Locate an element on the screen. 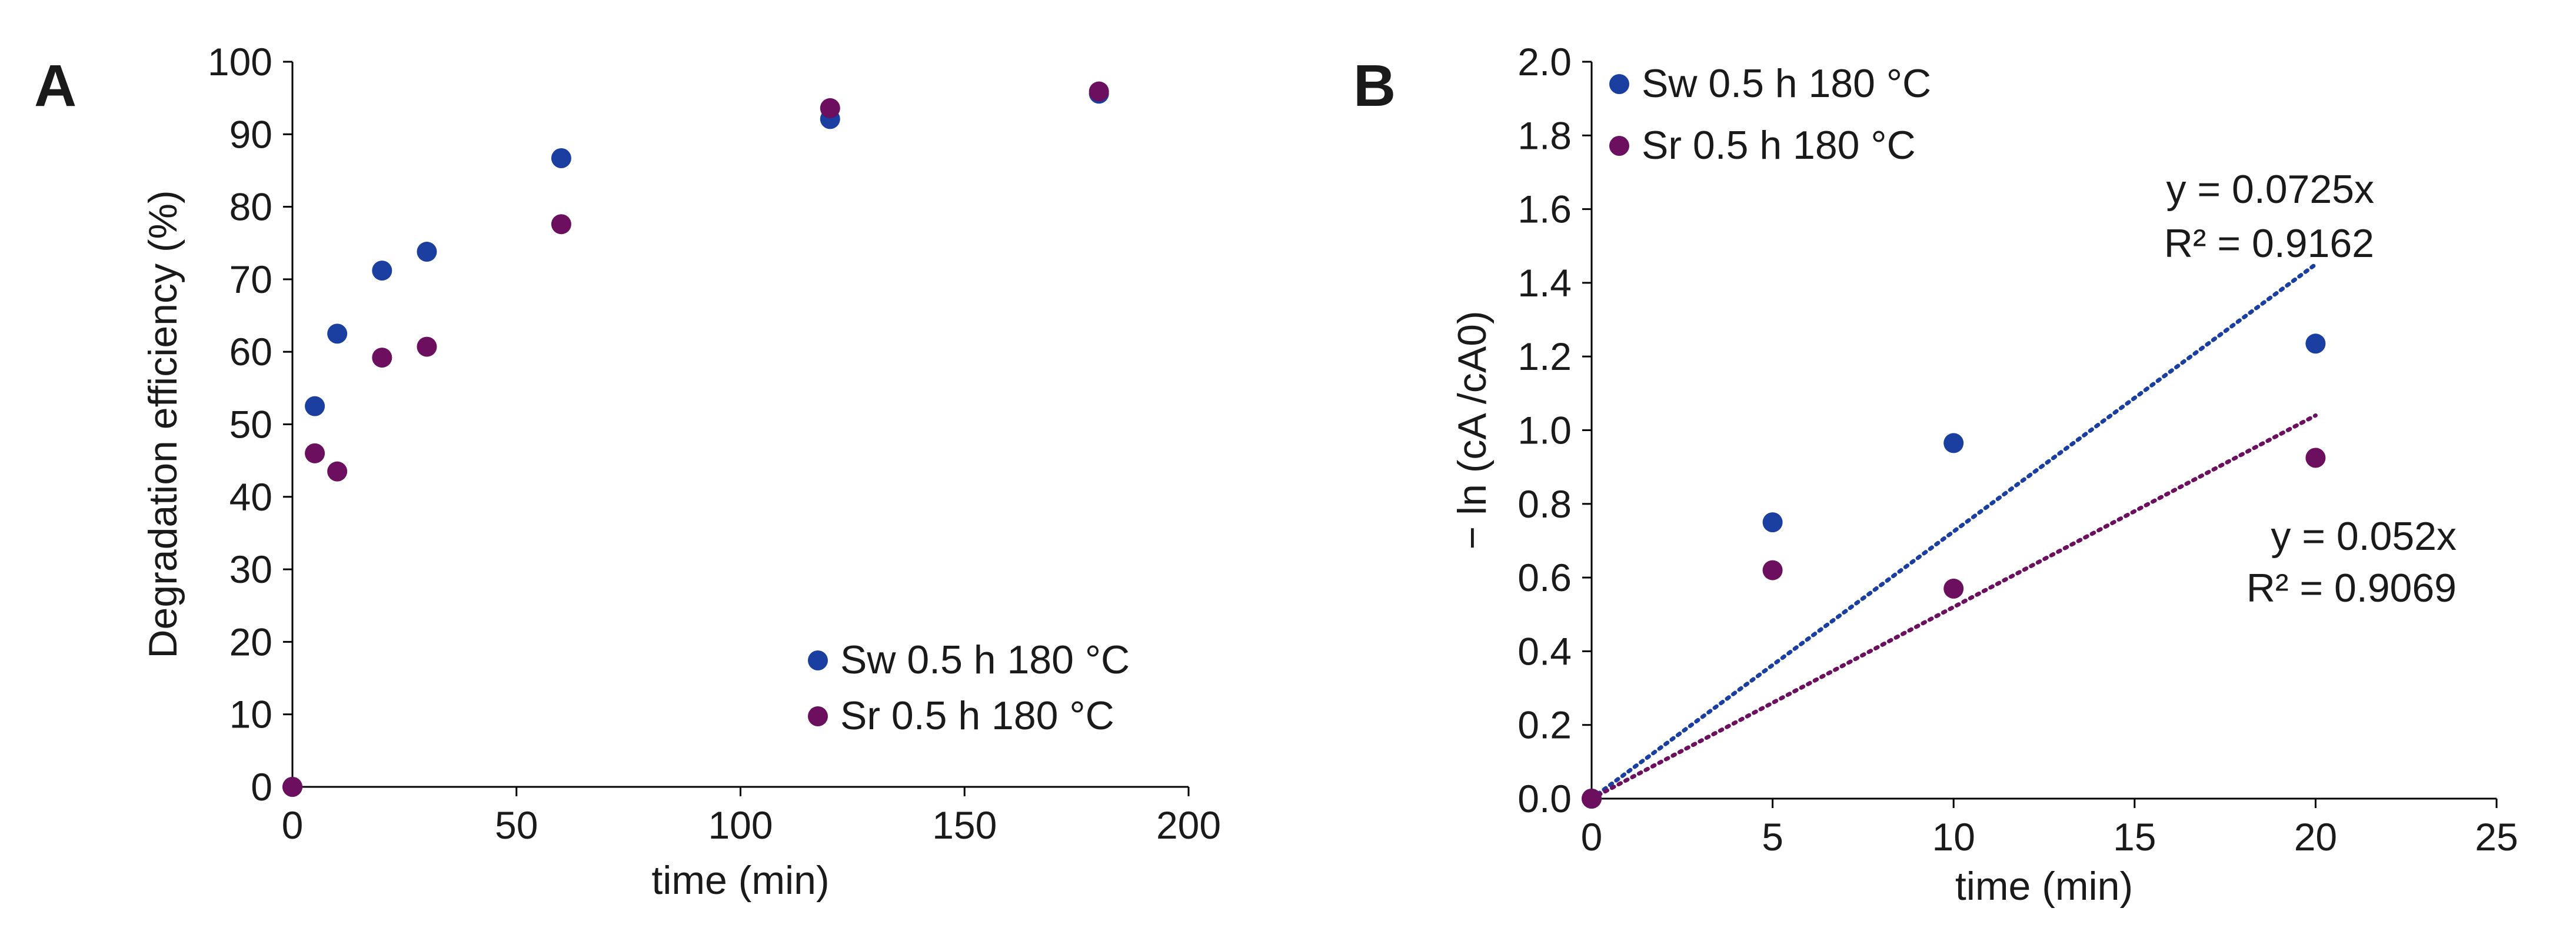 Image resolution: width=2576 pixels, height=948 pixels. panel-b-y-tick-label: 1.2 is located at coordinates (1544, 357).